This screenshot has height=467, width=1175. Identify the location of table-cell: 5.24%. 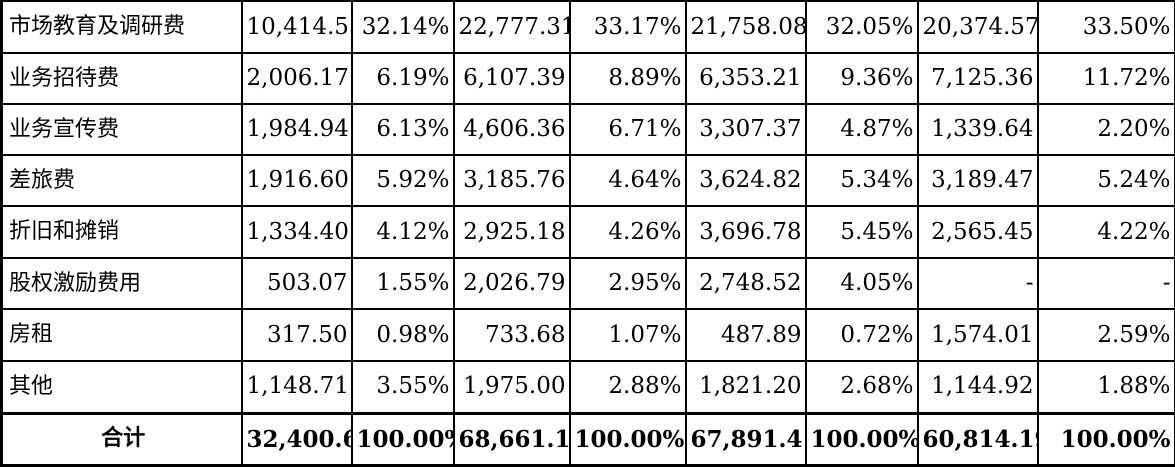
(1105, 180).